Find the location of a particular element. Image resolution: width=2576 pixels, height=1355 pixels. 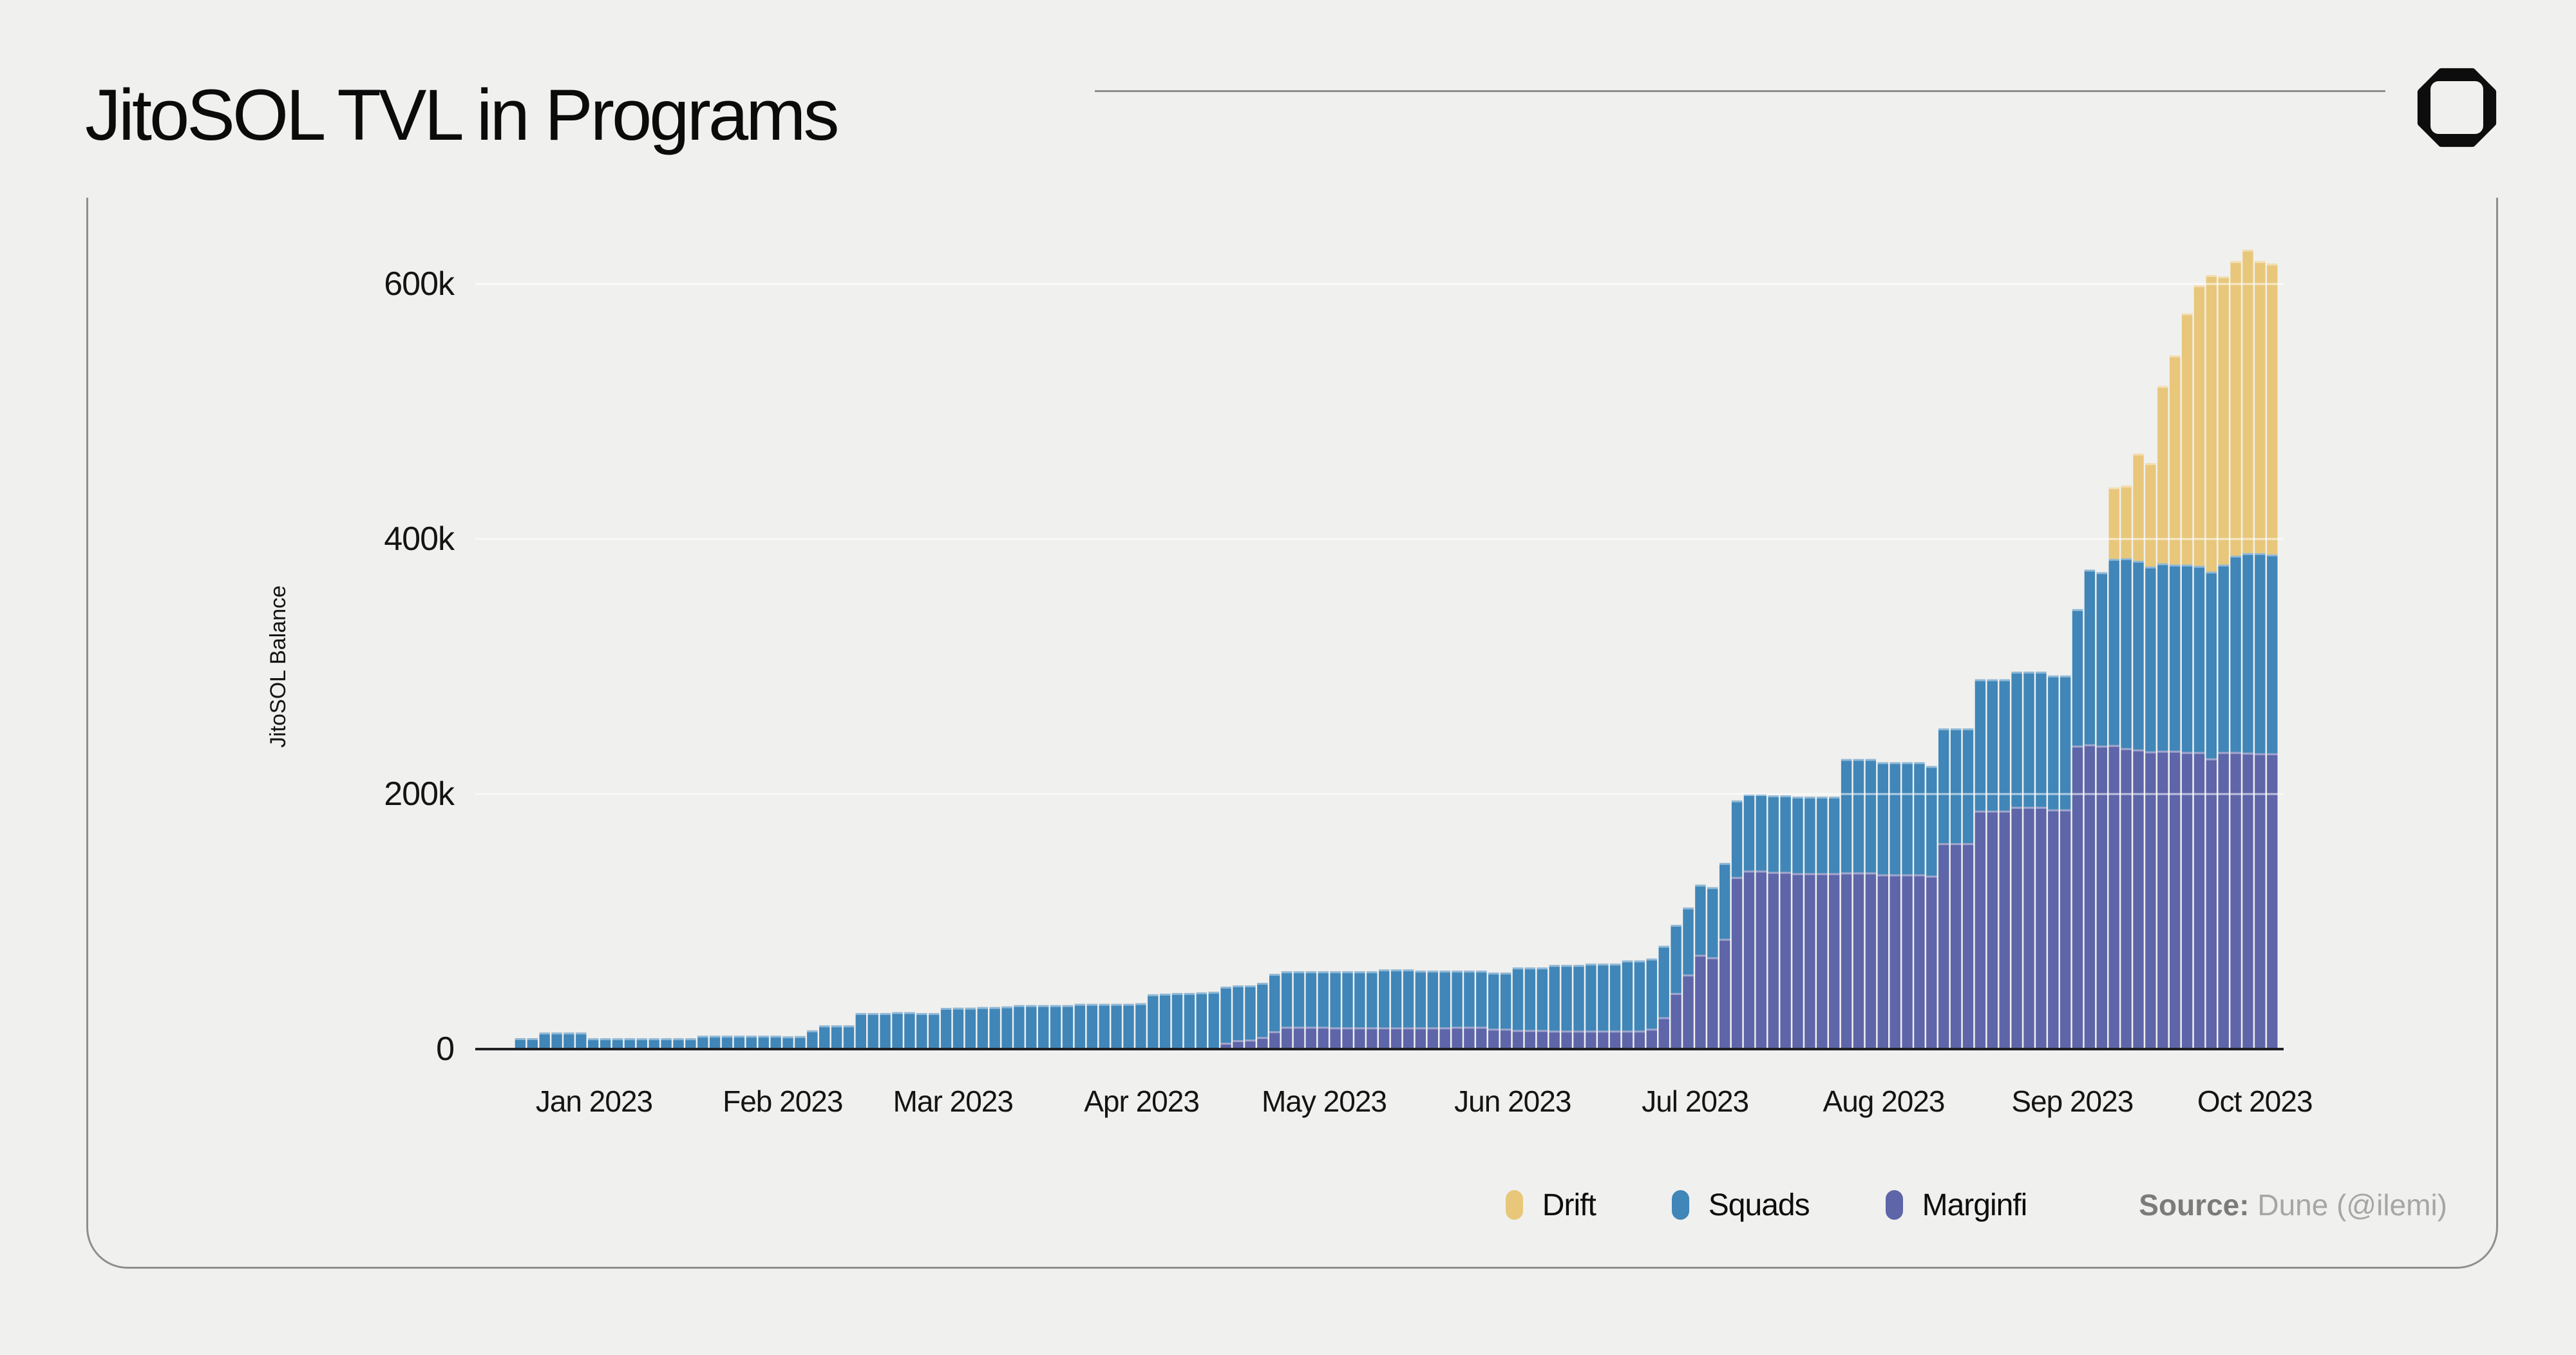

source-attribution: Source: Dune (@ilemi) is located at coordinates (2293, 1205).